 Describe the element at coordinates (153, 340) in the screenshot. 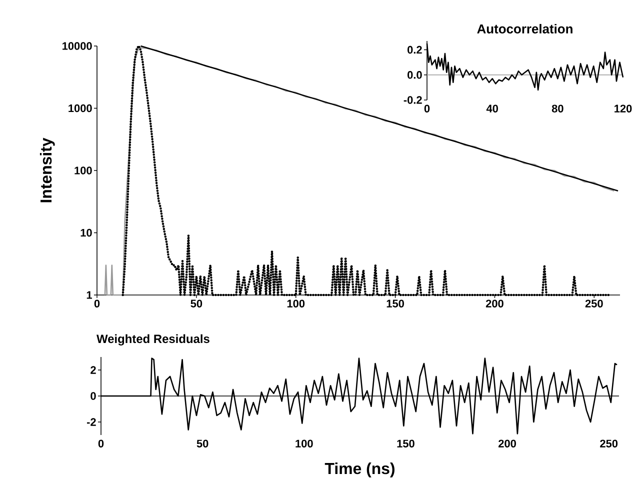

I see `chart-title: Weighted Residuals` at that location.